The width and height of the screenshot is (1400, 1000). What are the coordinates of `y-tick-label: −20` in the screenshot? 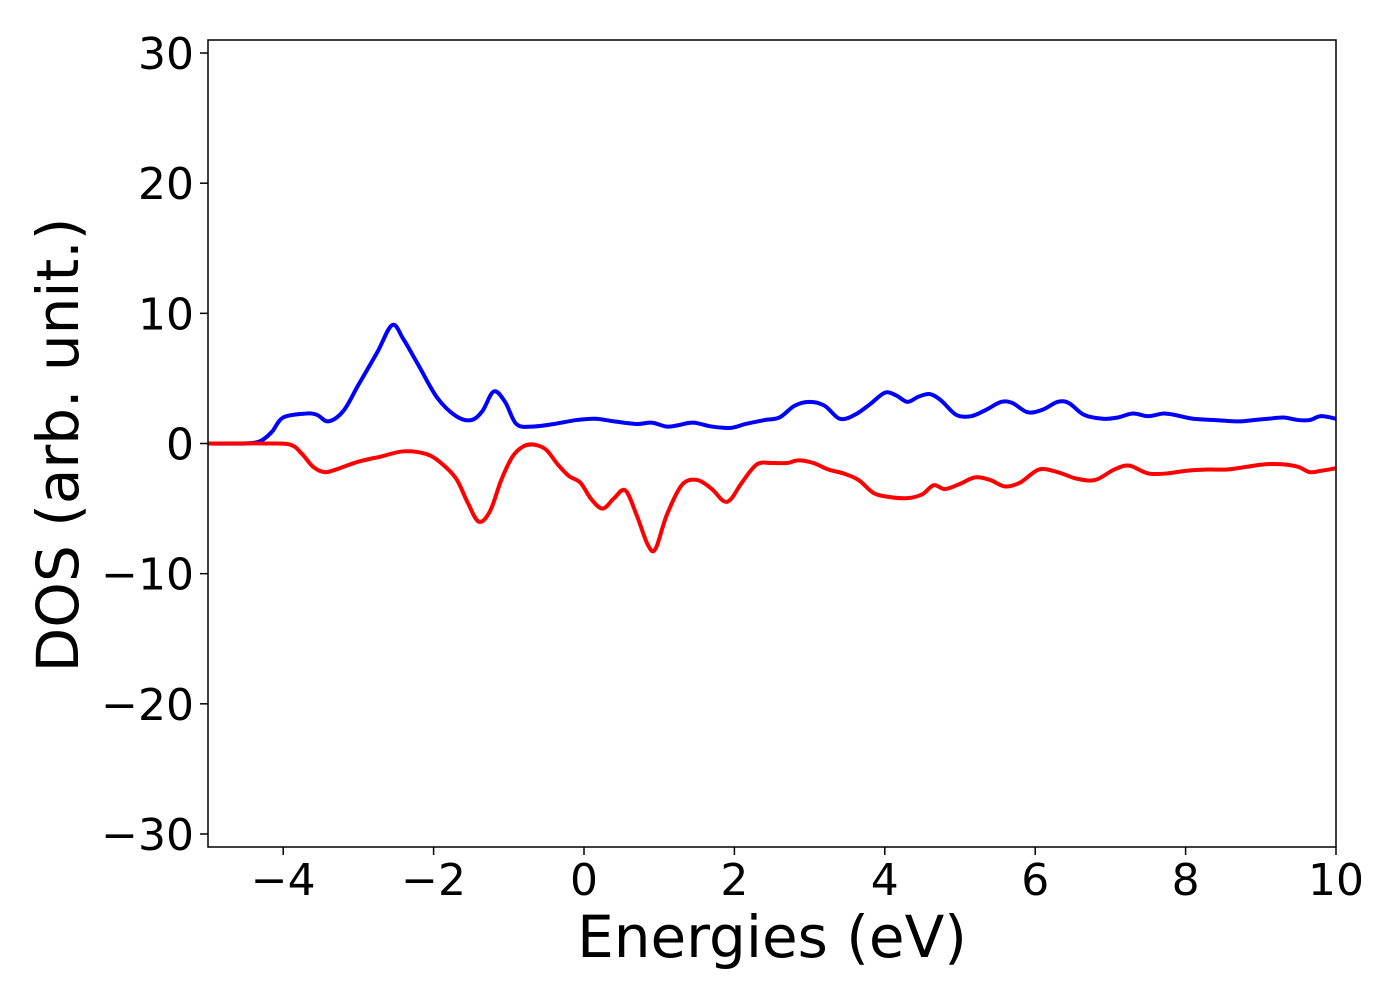 It's located at (147, 705).